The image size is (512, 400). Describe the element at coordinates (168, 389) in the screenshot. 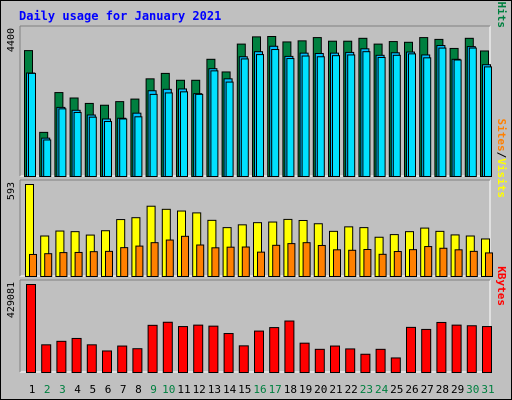

I see `day-label: 10` at that location.